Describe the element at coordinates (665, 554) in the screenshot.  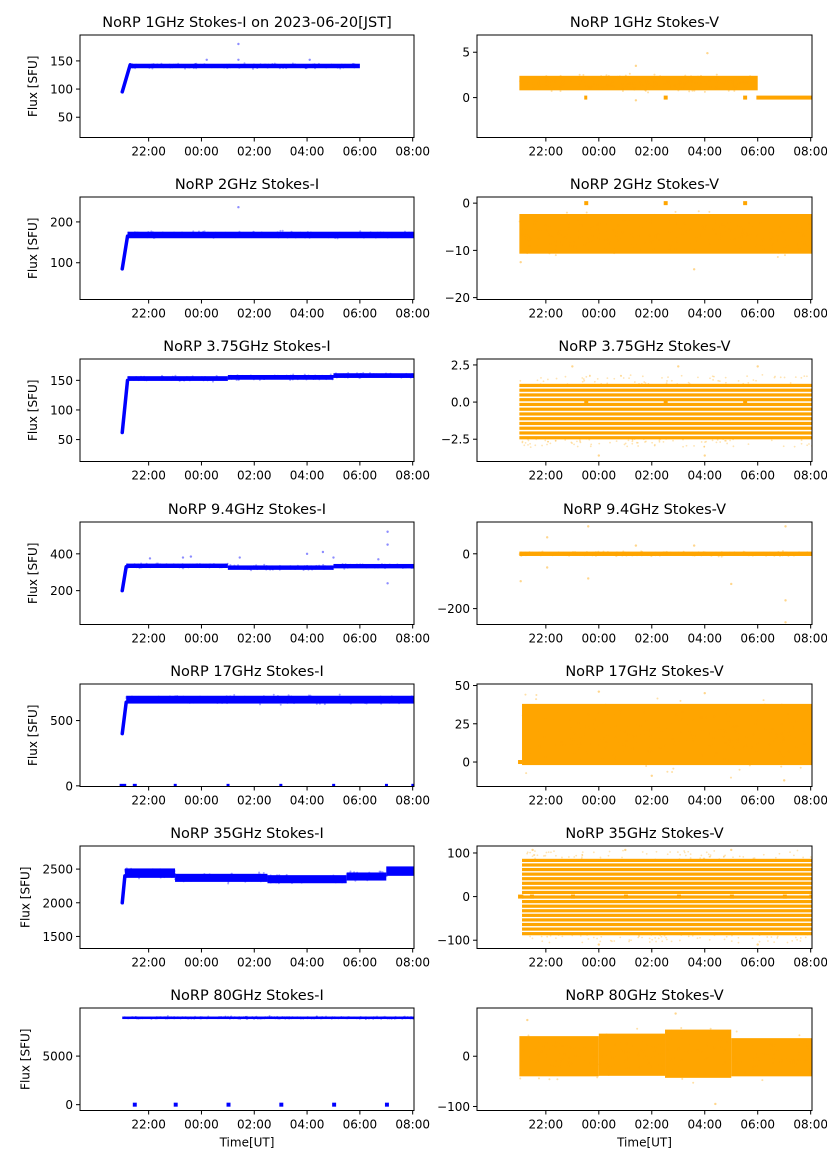
I see `data-band-fringe` at that location.